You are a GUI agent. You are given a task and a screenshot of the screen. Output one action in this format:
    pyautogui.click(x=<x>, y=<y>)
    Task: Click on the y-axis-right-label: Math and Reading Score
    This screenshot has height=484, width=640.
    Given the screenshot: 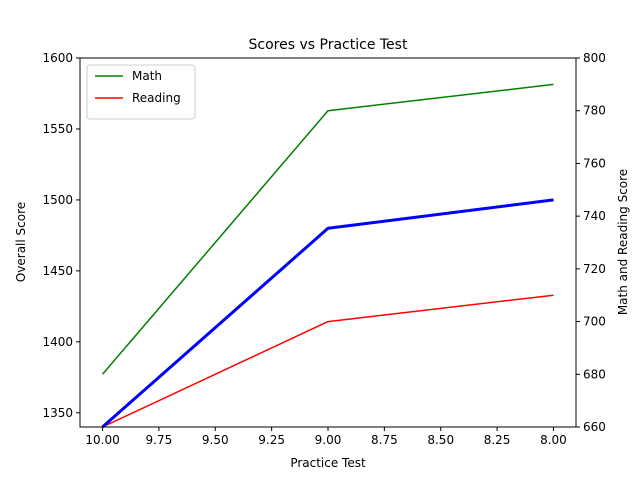 What is the action you would take?
    pyautogui.click(x=623, y=242)
    